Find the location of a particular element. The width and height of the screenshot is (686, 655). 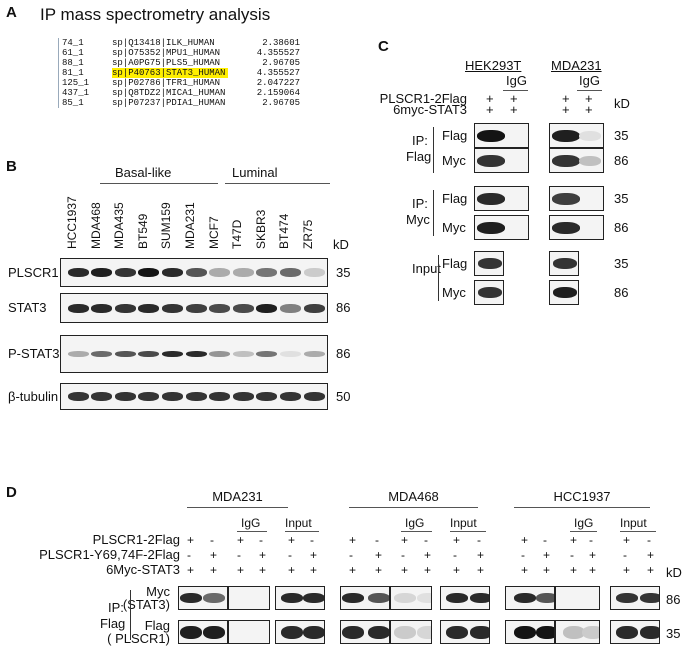

input-line is located at coordinates (468, 531).